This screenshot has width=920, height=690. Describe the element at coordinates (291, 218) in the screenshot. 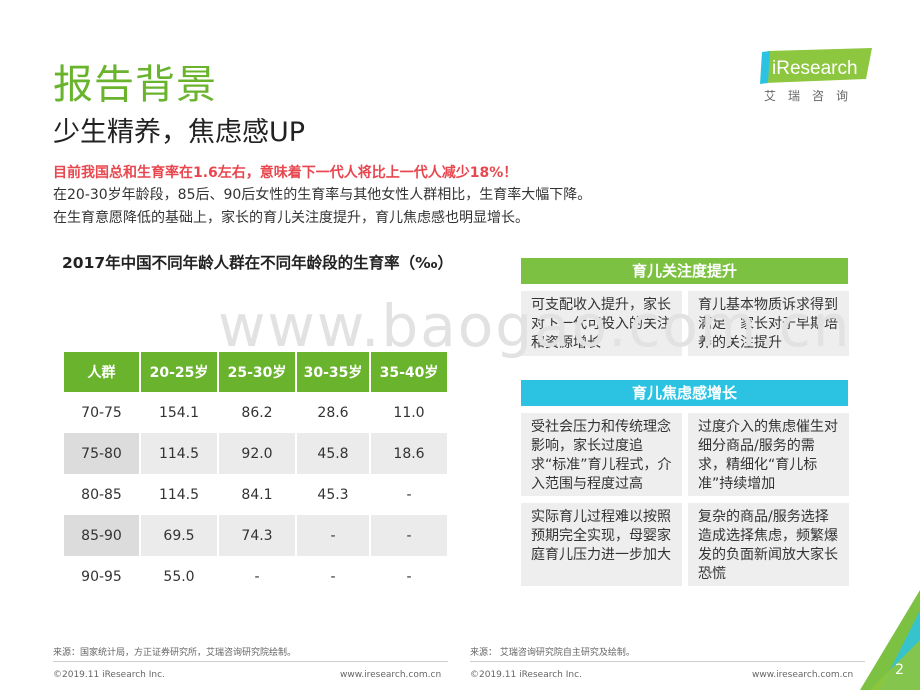

I see `intro-line-3: 在生育意愿降低的基础上，家长的育儿关注度提升，育儿焦虑感也明显增长。` at that location.